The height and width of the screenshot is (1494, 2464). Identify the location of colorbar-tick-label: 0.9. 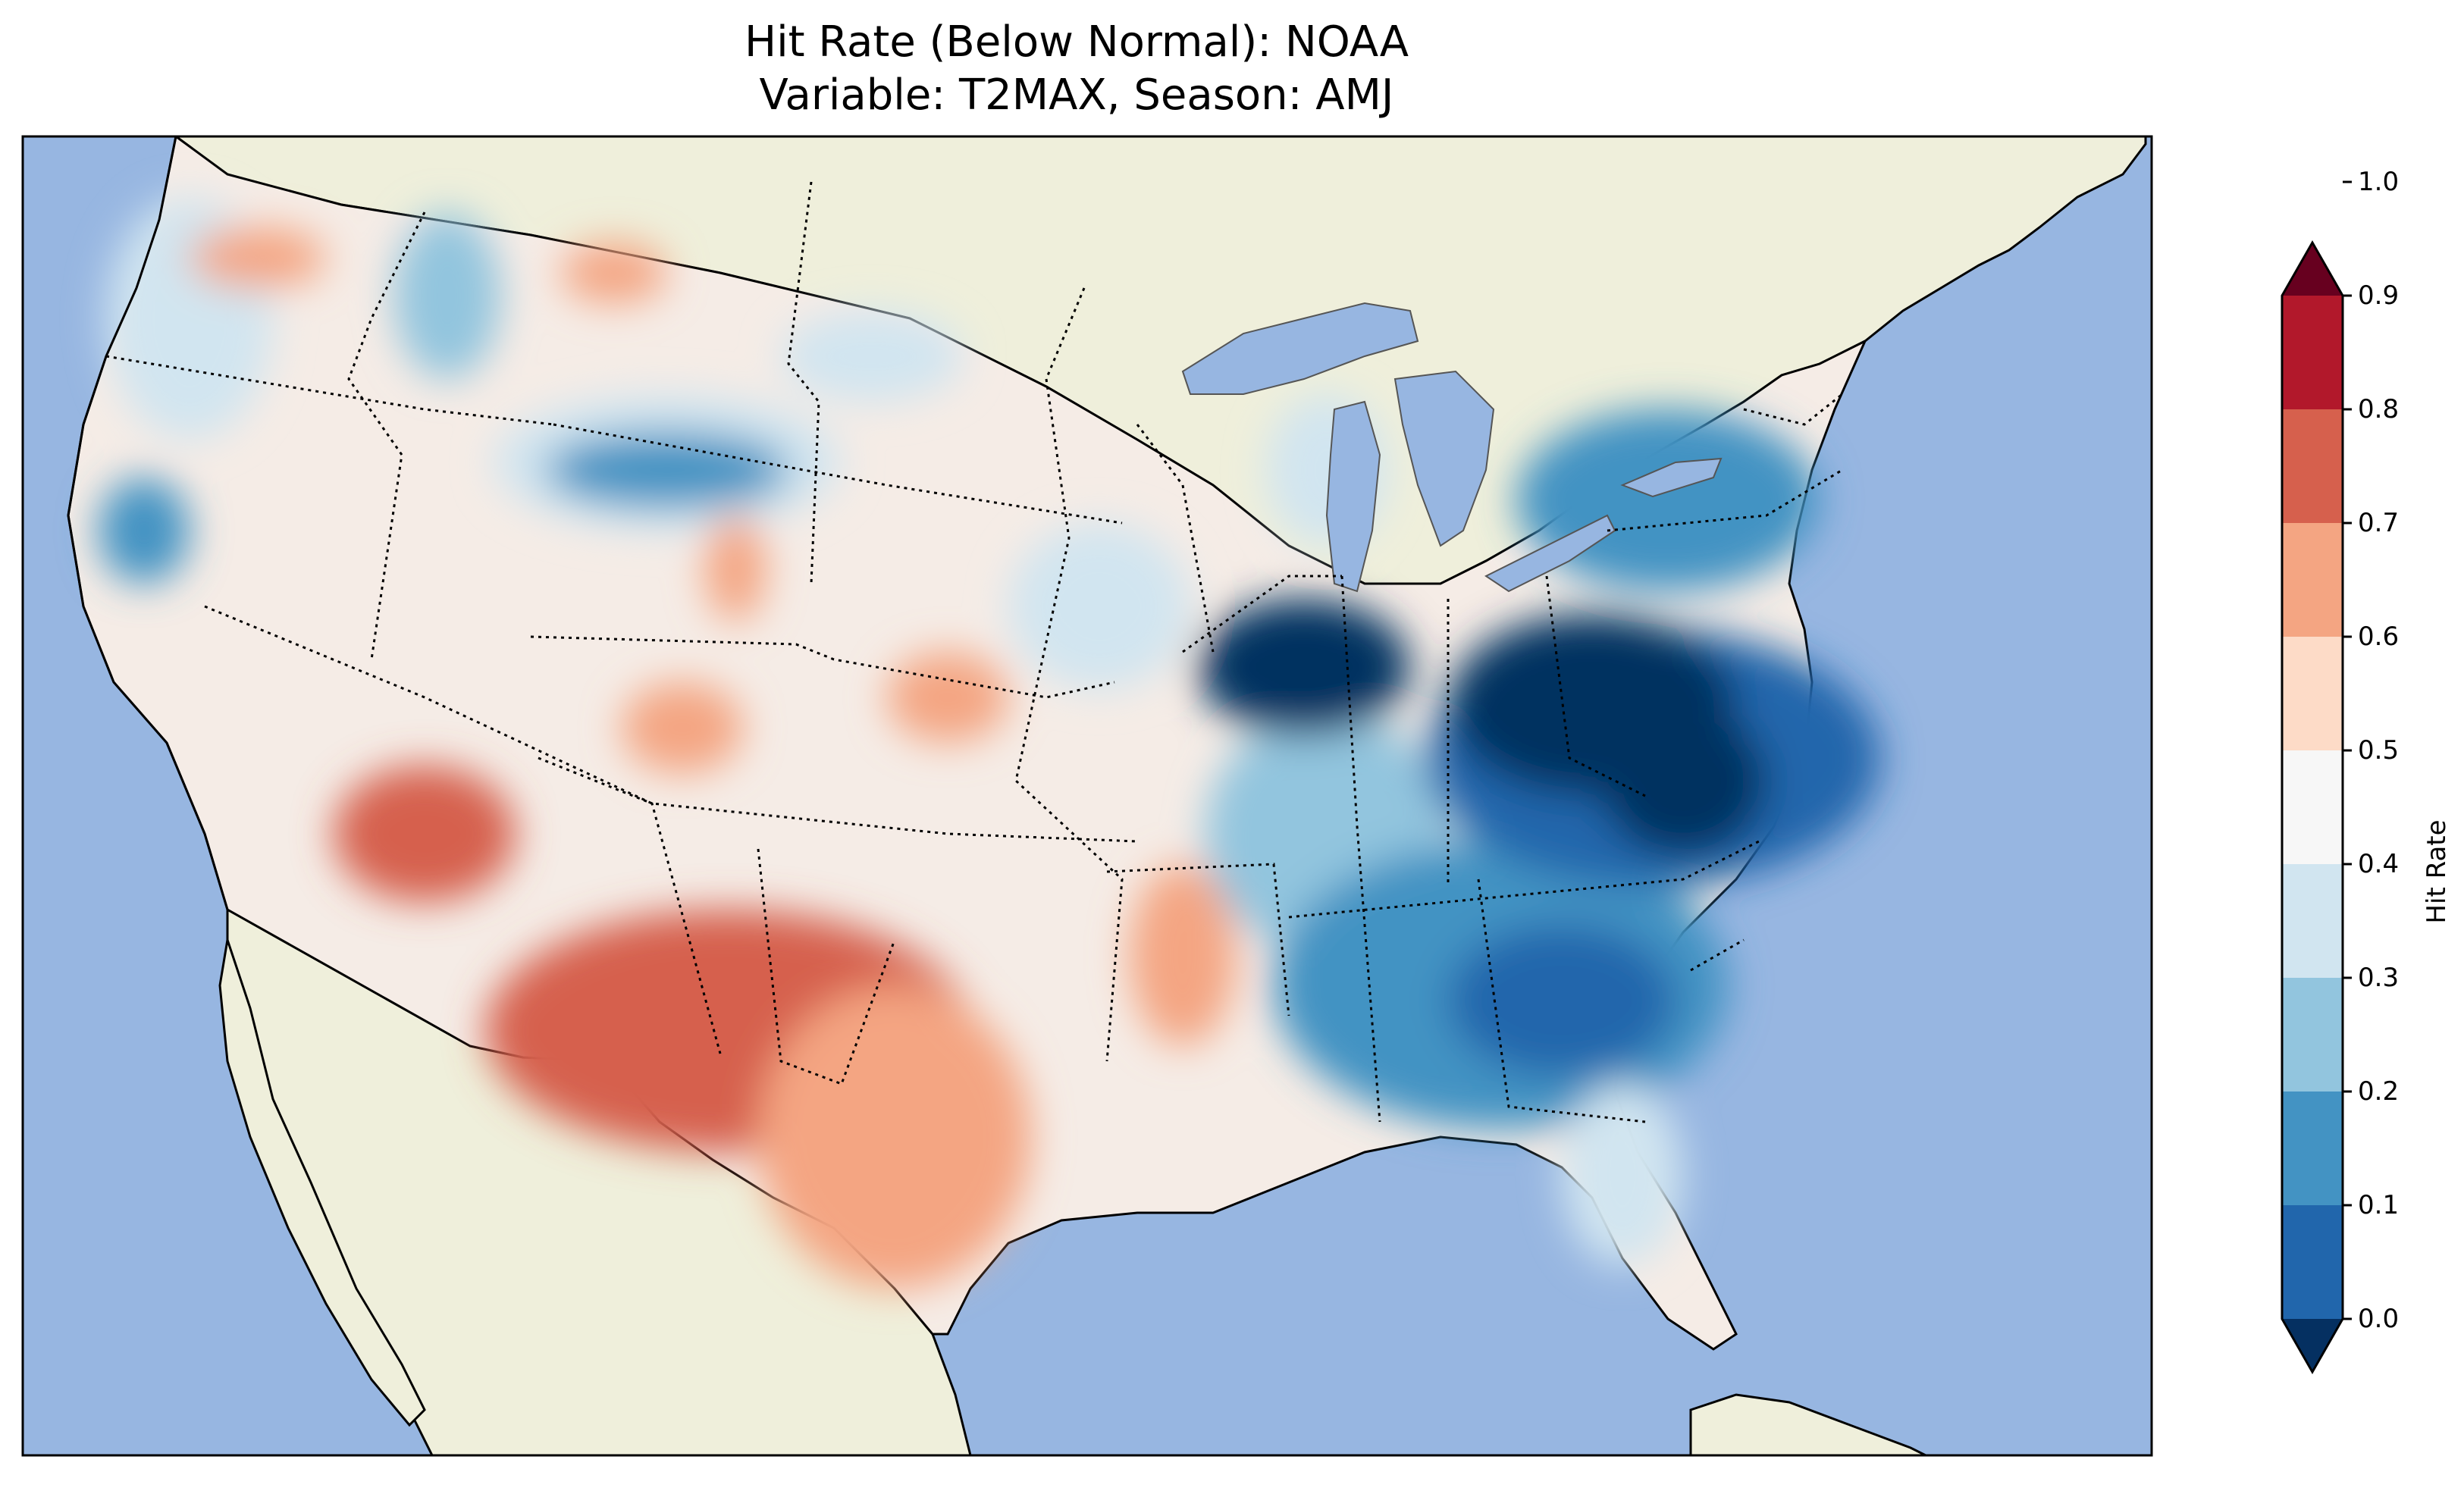
(2379, 295).